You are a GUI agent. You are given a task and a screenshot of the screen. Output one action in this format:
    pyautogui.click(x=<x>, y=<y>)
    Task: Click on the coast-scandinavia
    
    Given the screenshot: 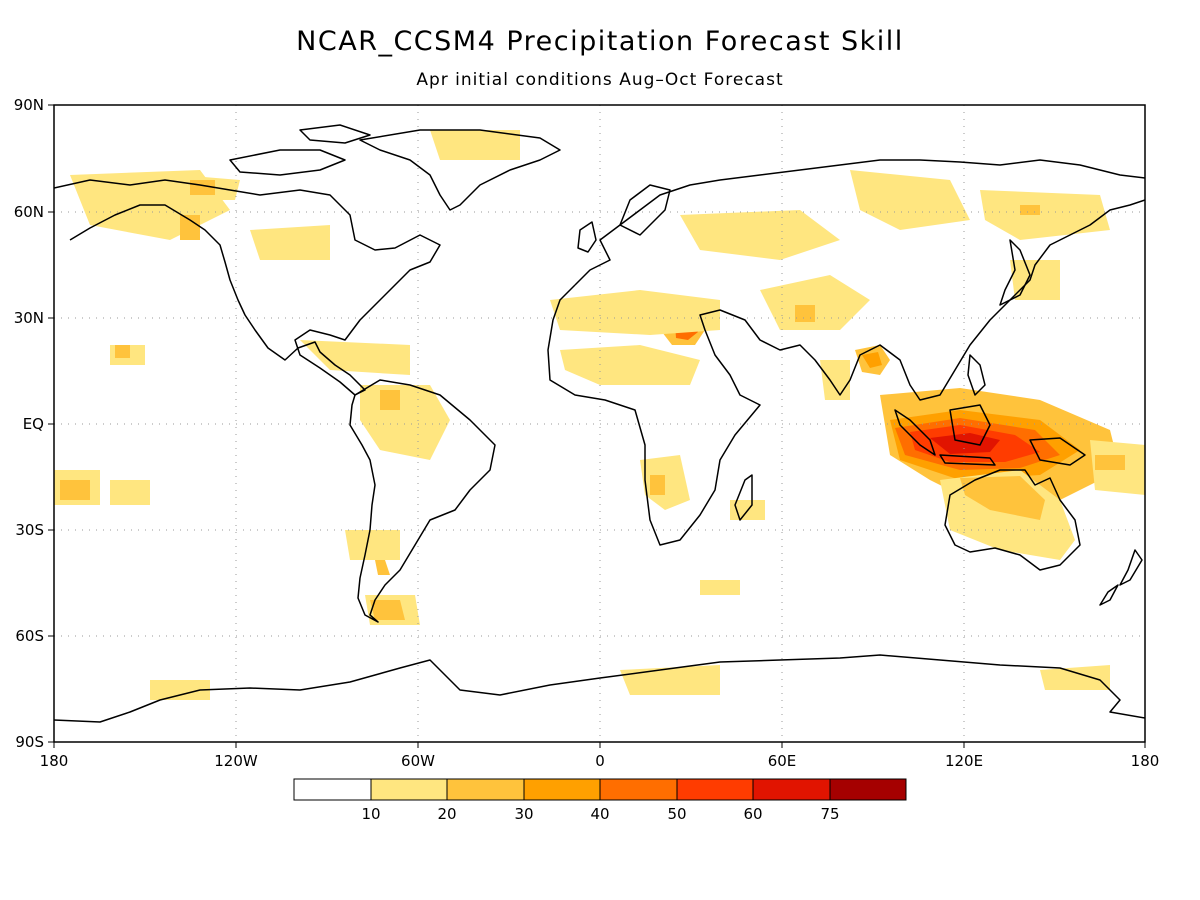 What is the action you would take?
    pyautogui.click(x=645, y=210)
    